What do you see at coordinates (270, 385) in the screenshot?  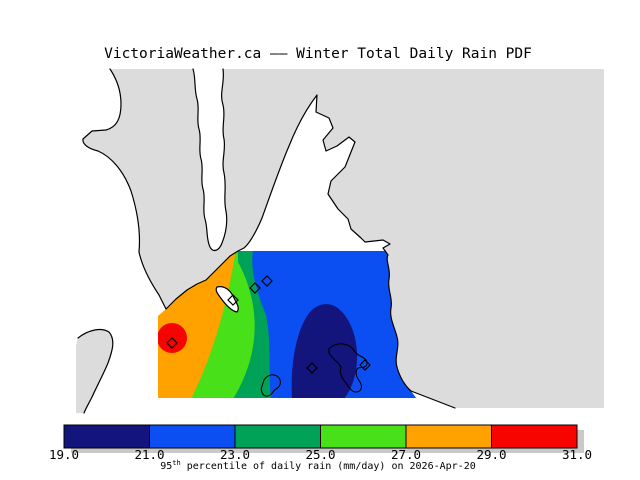 I see `small-island-outline` at bounding box center [270, 385].